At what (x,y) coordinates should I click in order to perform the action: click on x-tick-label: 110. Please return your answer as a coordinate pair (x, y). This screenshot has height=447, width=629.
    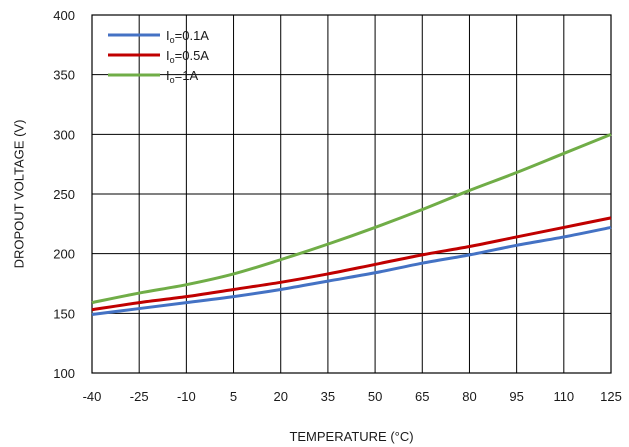
    Looking at the image, I should click on (563, 396).